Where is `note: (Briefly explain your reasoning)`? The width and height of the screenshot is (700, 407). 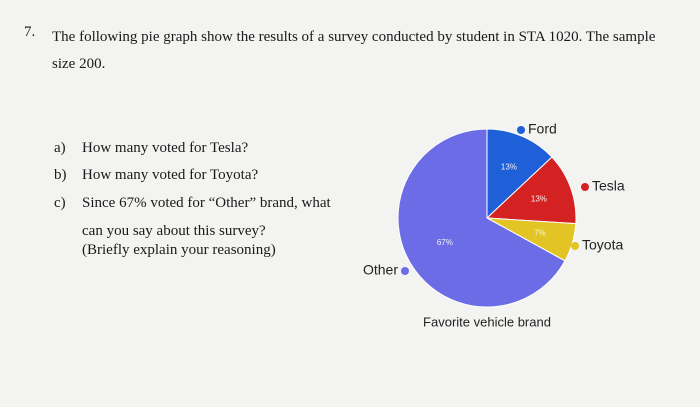 note: (Briefly explain your reasoning) is located at coordinates (179, 250).